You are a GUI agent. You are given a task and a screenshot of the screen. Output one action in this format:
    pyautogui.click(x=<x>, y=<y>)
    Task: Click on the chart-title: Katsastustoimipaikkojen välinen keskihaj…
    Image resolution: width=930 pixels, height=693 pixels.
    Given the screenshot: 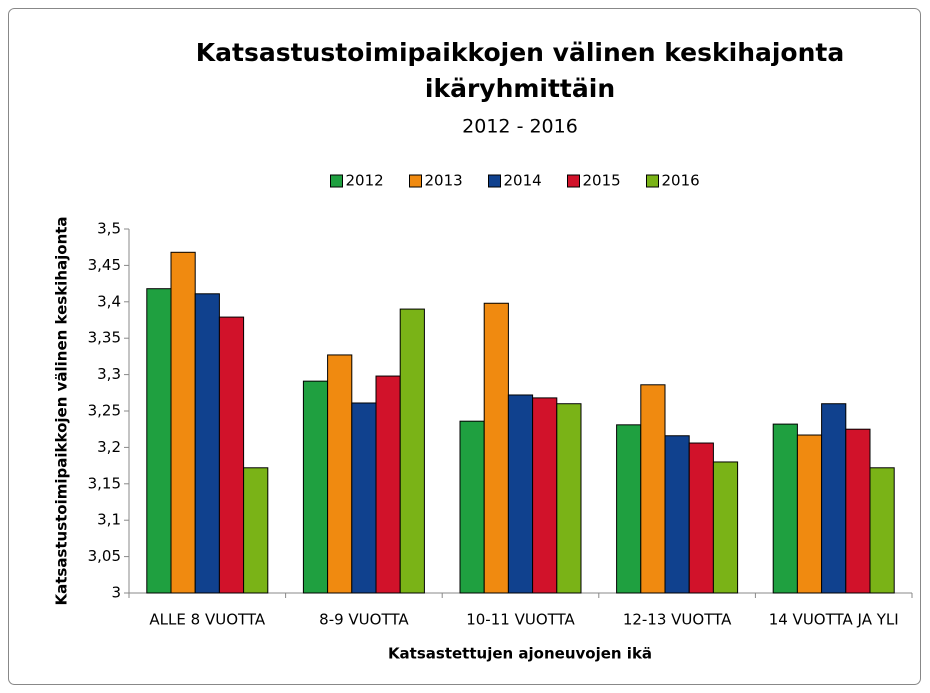 What is the action you would take?
    pyautogui.click(x=520, y=52)
    